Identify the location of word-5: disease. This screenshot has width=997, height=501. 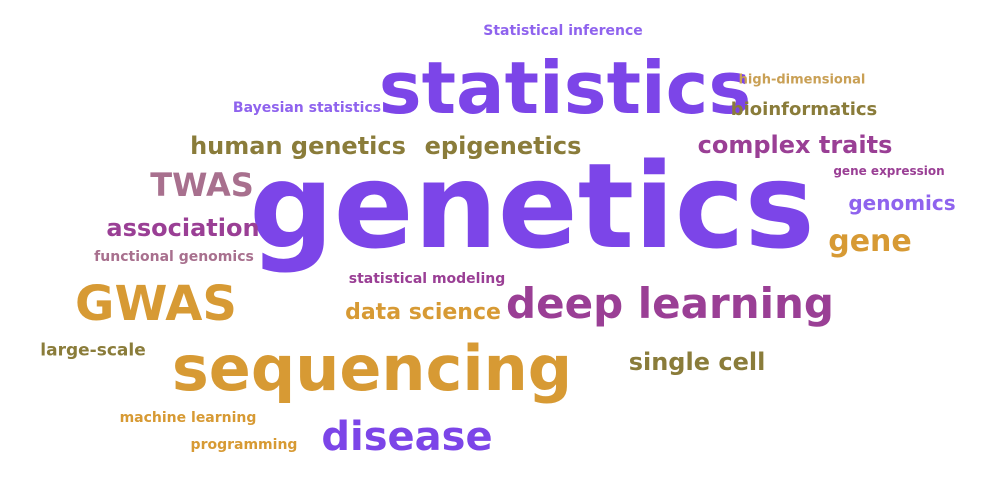
(407, 437).